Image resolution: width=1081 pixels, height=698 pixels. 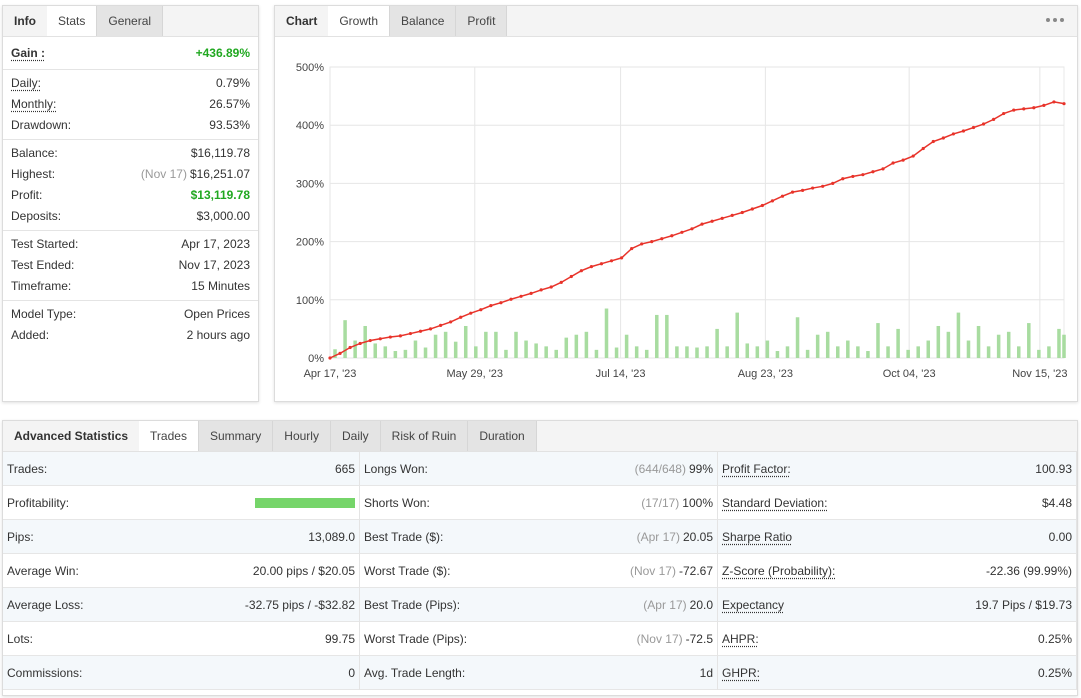 I want to click on tab: Summary, so click(x=236, y=436).